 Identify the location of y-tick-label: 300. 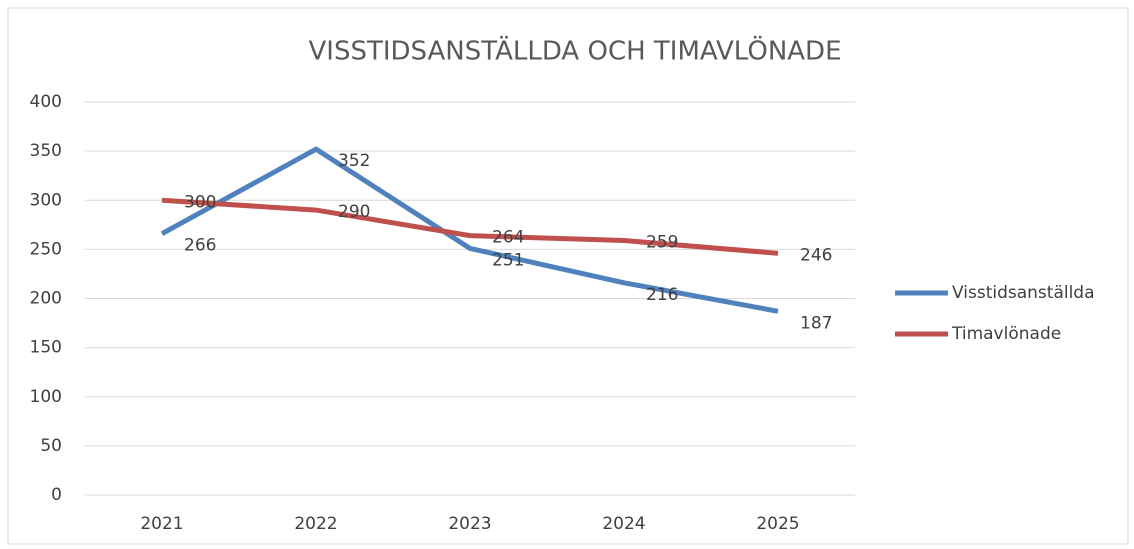
(46, 200).